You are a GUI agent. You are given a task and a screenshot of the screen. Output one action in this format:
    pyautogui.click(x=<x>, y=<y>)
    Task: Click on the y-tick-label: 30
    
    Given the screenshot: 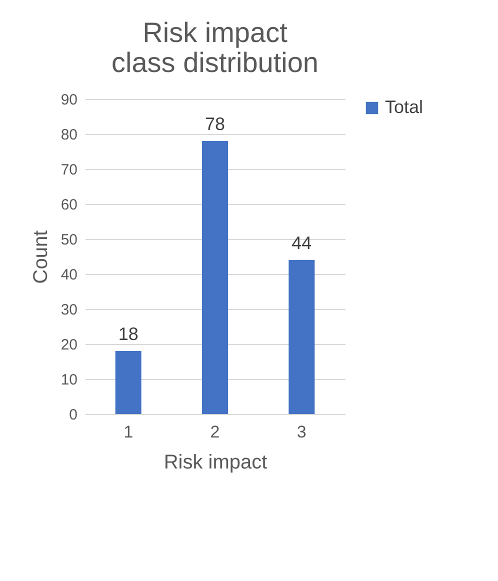 What is the action you would take?
    pyautogui.click(x=69, y=310)
    